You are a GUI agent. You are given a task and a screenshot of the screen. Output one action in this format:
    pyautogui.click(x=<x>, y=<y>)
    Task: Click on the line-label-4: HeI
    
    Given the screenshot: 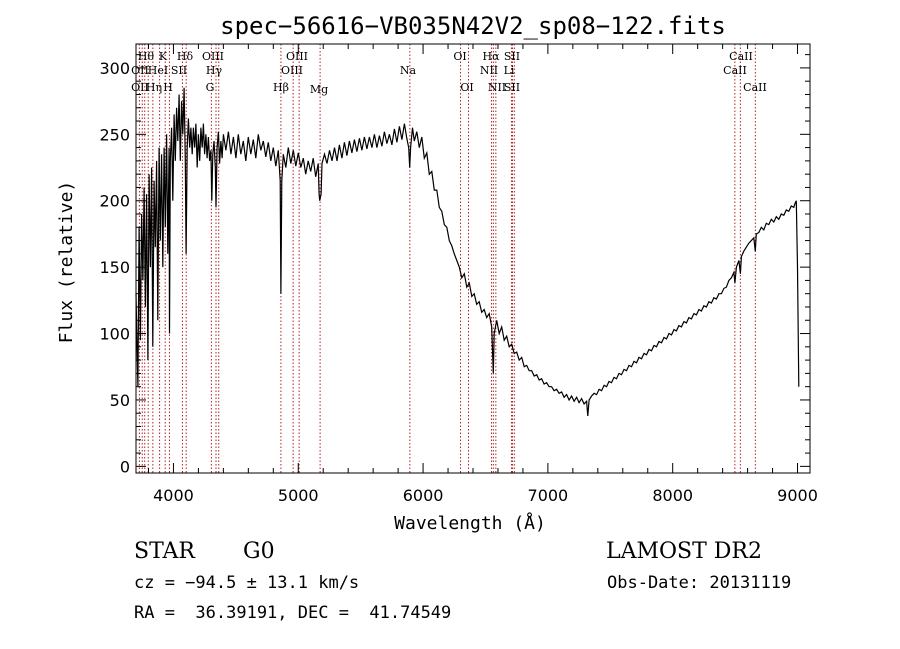 What is the action you would take?
    pyautogui.click(x=158, y=70)
    